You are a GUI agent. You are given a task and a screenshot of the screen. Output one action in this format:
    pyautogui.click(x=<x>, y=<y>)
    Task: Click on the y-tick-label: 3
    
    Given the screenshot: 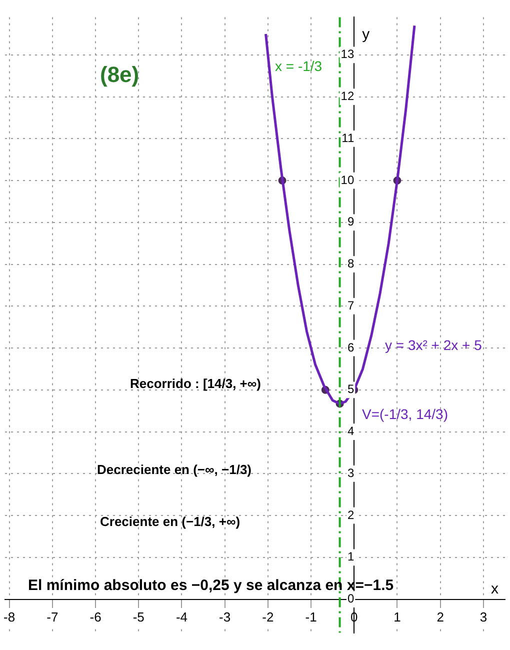 What is the action you would take?
    pyautogui.click(x=350, y=473)
    